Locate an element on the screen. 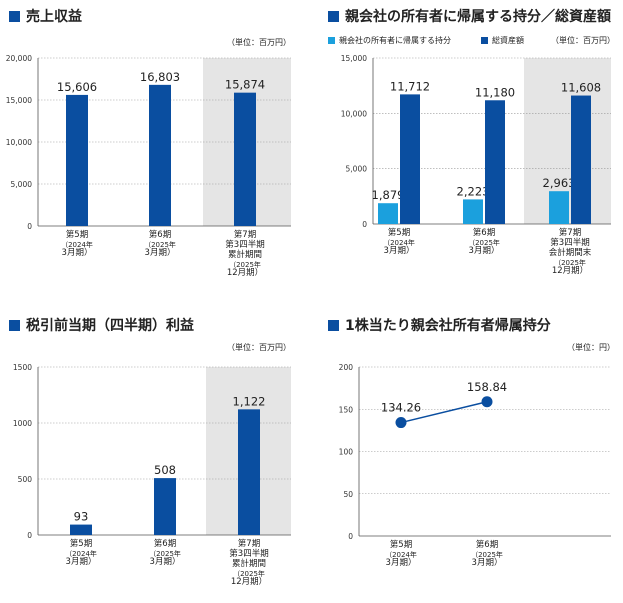 The image size is (623, 603). y-tick-label: 20,000 is located at coordinates (19, 58).